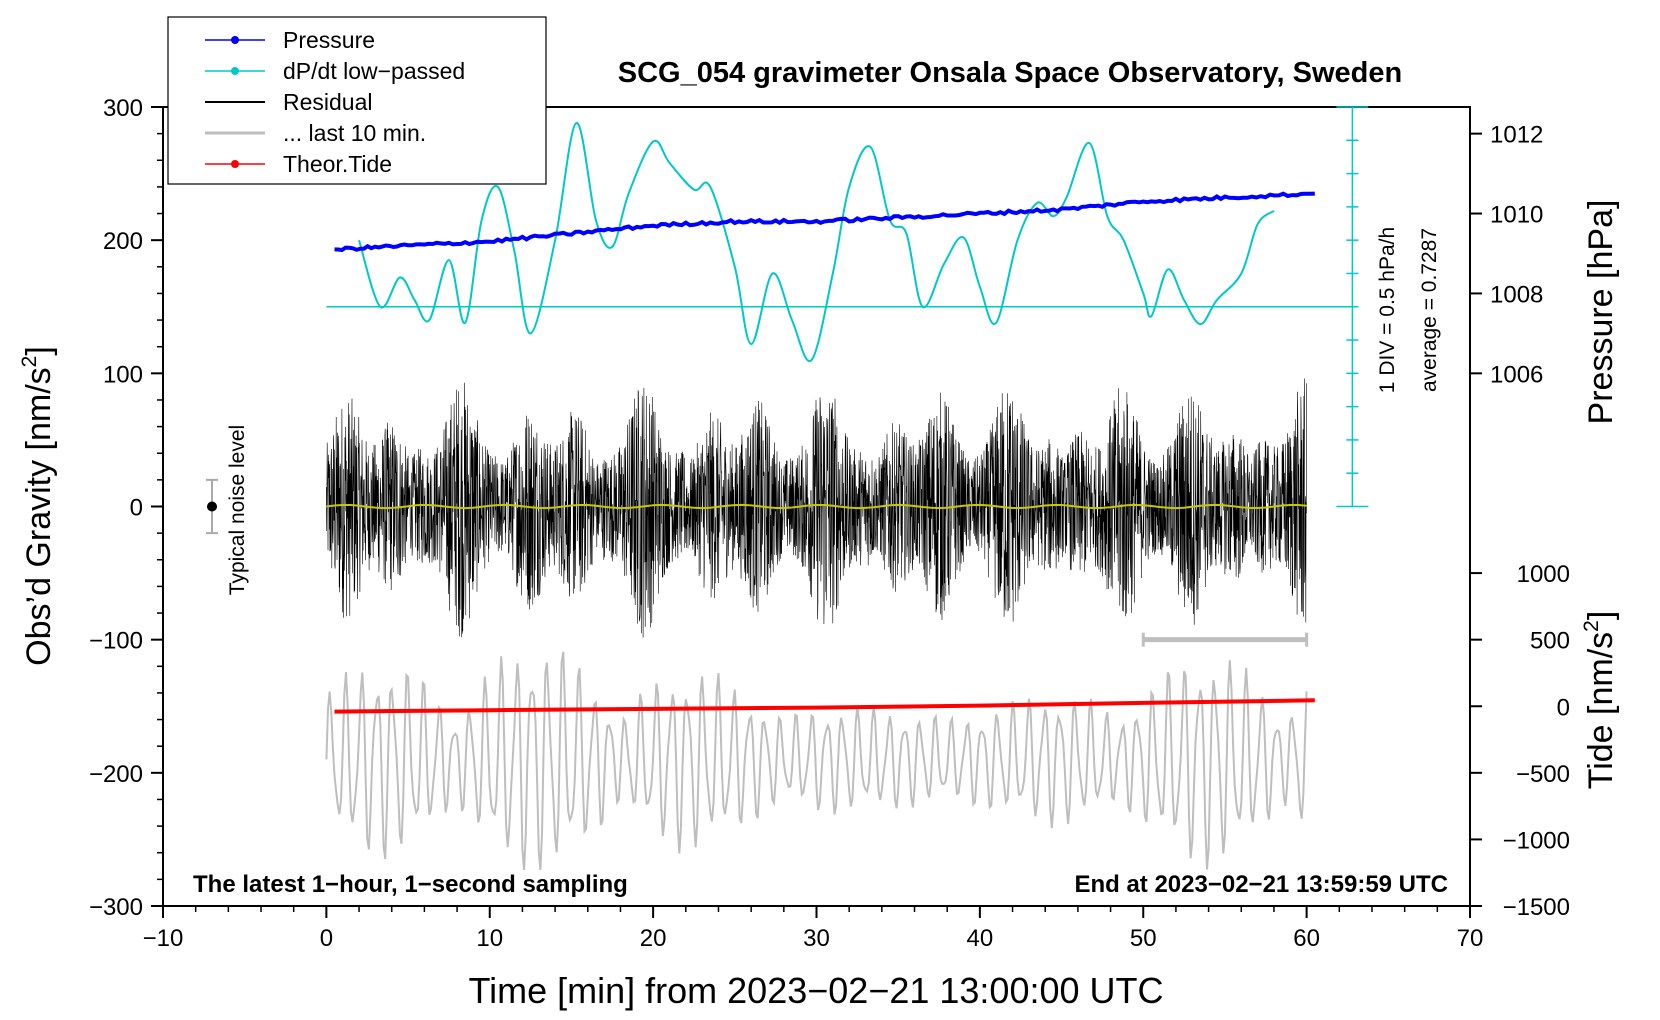 This screenshot has height=1020, width=1660. What do you see at coordinates (337, 164) in the screenshot?
I see `legend-tide-label: Theor.Tide` at bounding box center [337, 164].